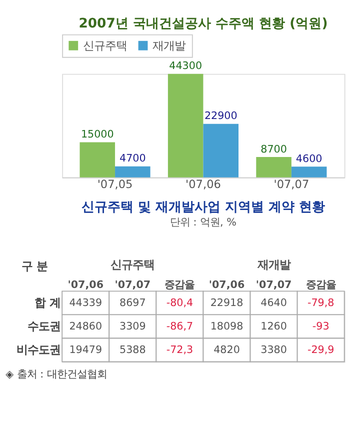  What do you see at coordinates (169, 45) in the screenshot?
I see `legend-label: 재개발` at bounding box center [169, 45].